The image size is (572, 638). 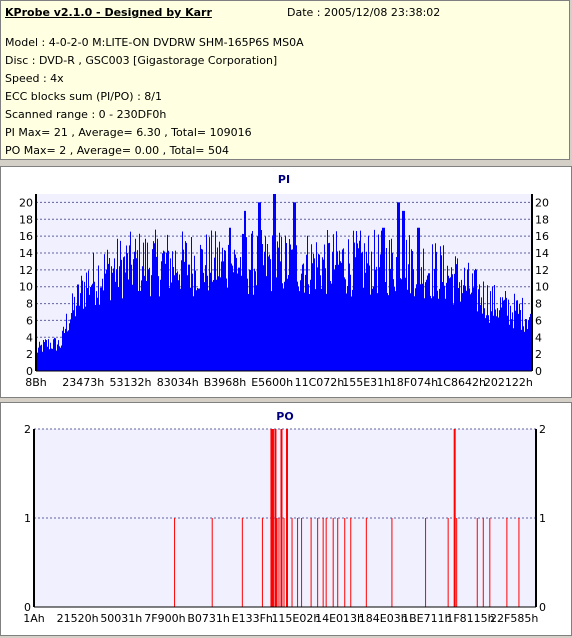 I want to click on x-tick-label: 115E02h, so click(x=295, y=618).